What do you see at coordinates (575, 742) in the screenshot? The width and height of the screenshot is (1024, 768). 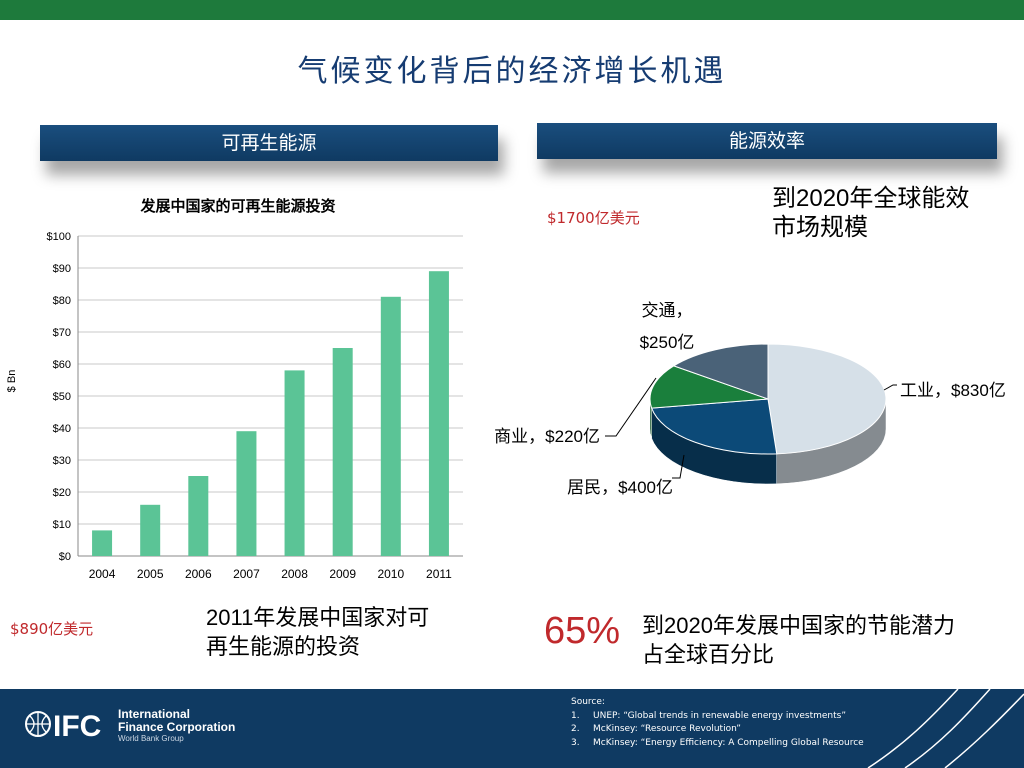 I see `source-num: 3.` at bounding box center [575, 742].